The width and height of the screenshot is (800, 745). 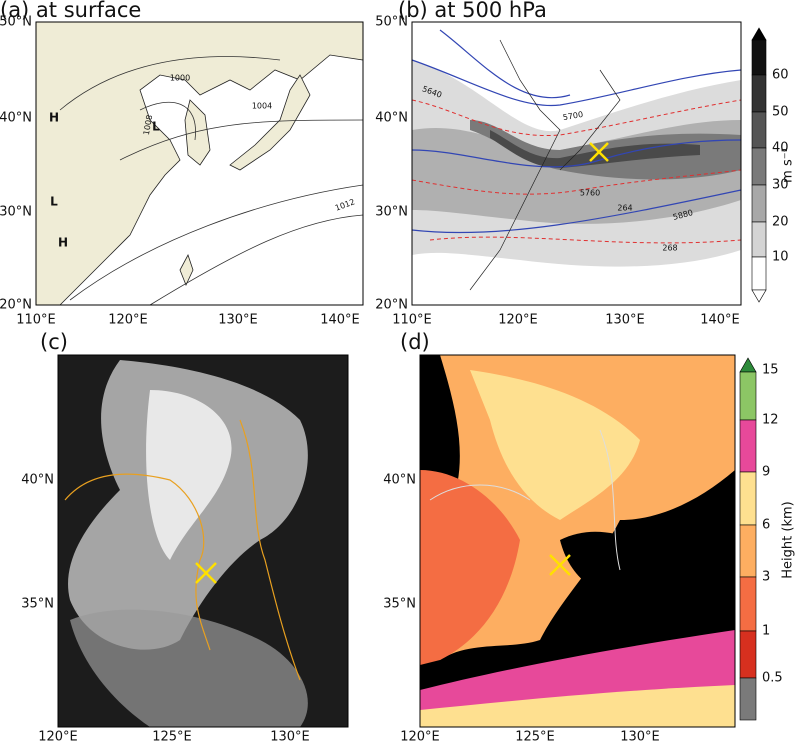 I want to click on colorbar-label: m s⁻¹, so click(x=788, y=165).